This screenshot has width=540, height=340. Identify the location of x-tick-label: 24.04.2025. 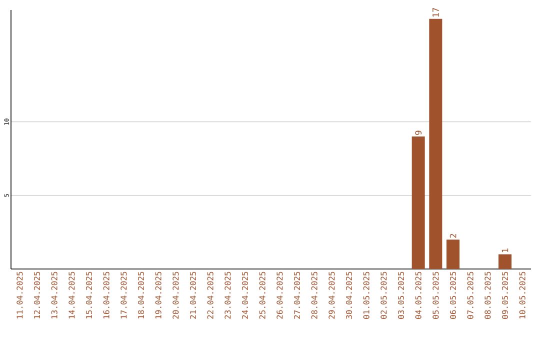
(245, 295).